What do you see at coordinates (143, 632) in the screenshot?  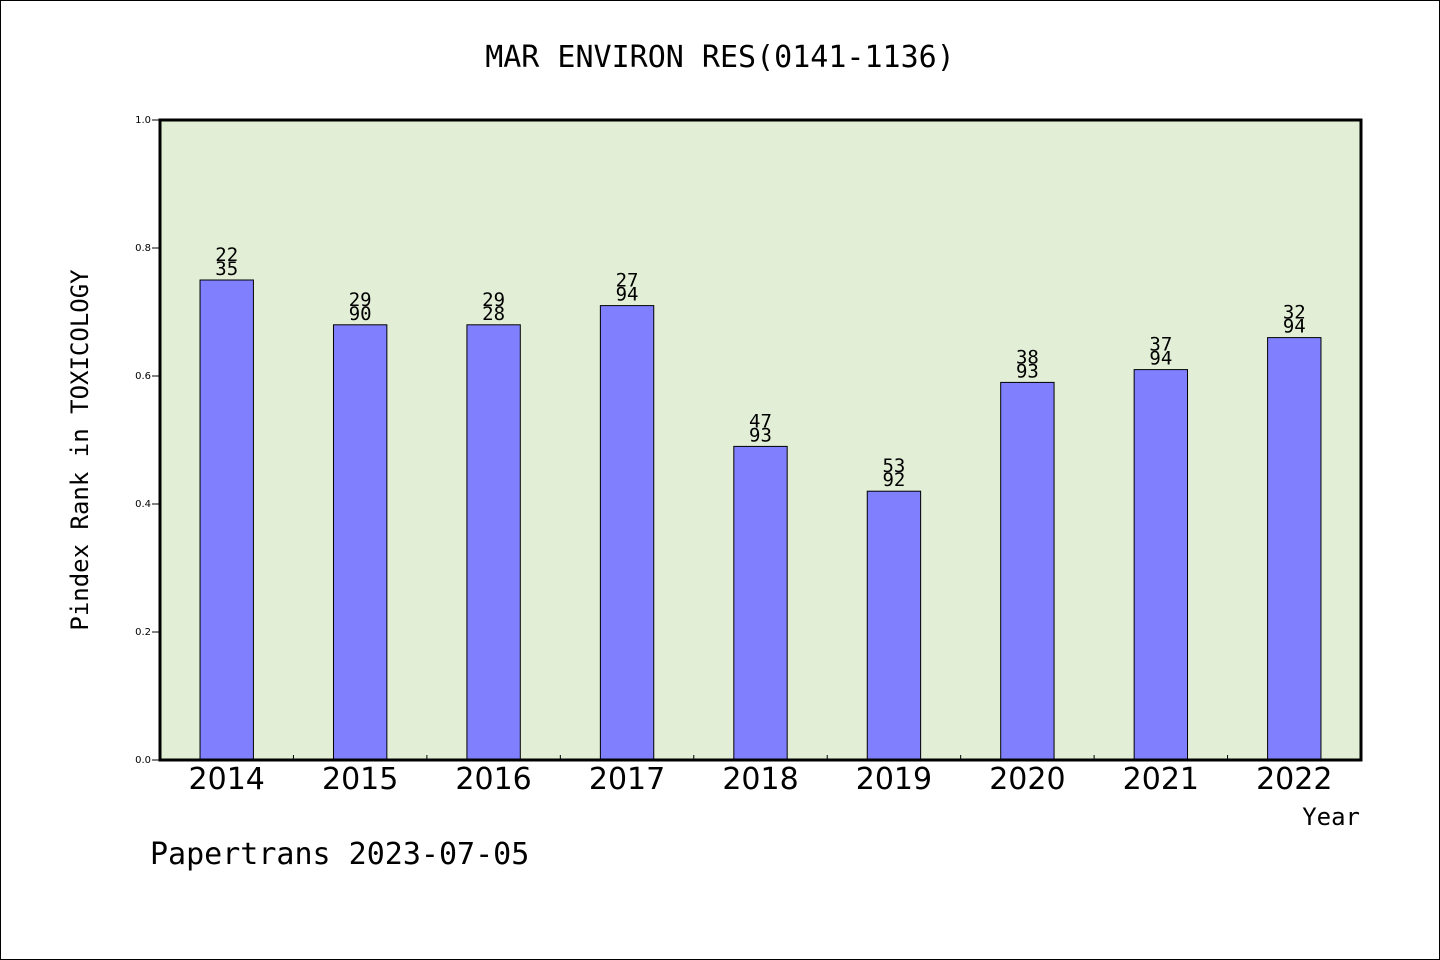 I see `y-tick-label: 0.2` at bounding box center [143, 632].